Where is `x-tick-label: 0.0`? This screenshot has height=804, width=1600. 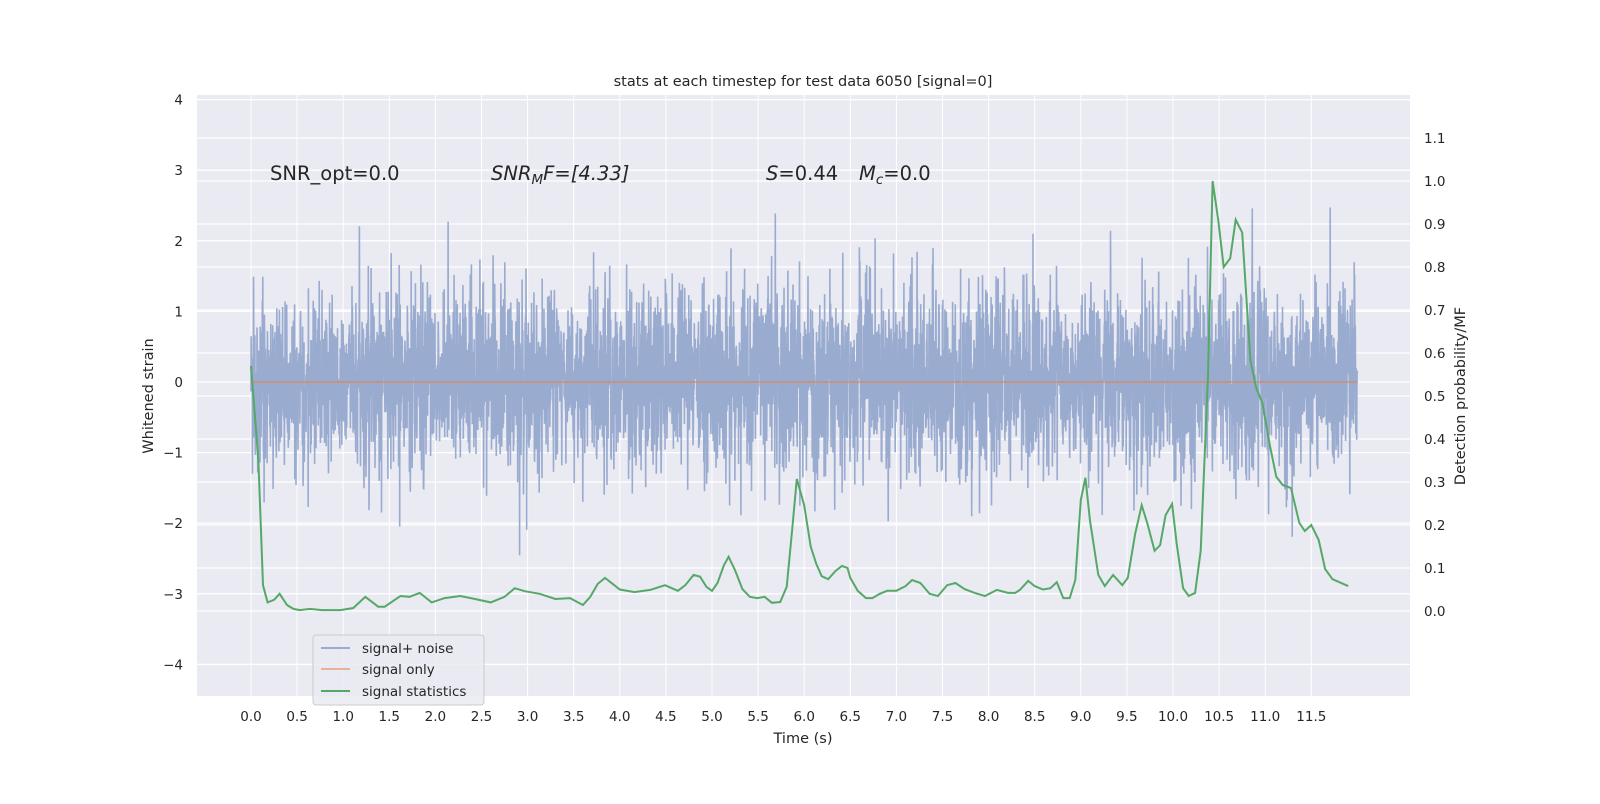
x-tick-label: 0.0 is located at coordinates (250, 717).